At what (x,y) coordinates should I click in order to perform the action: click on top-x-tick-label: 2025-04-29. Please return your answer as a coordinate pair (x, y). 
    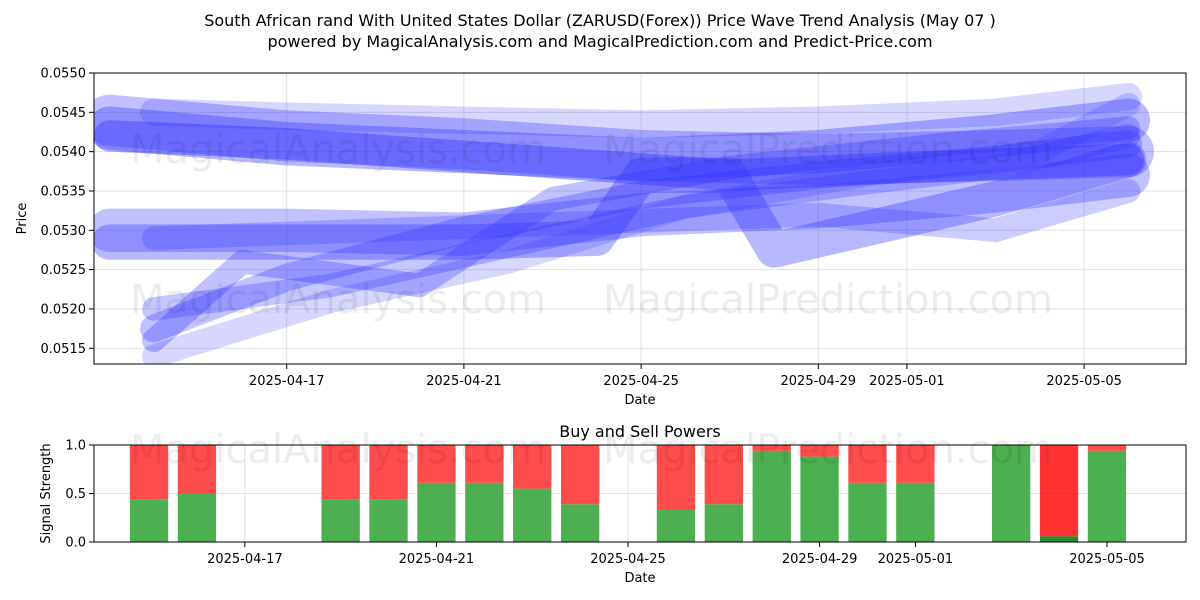
    Looking at the image, I should click on (819, 381).